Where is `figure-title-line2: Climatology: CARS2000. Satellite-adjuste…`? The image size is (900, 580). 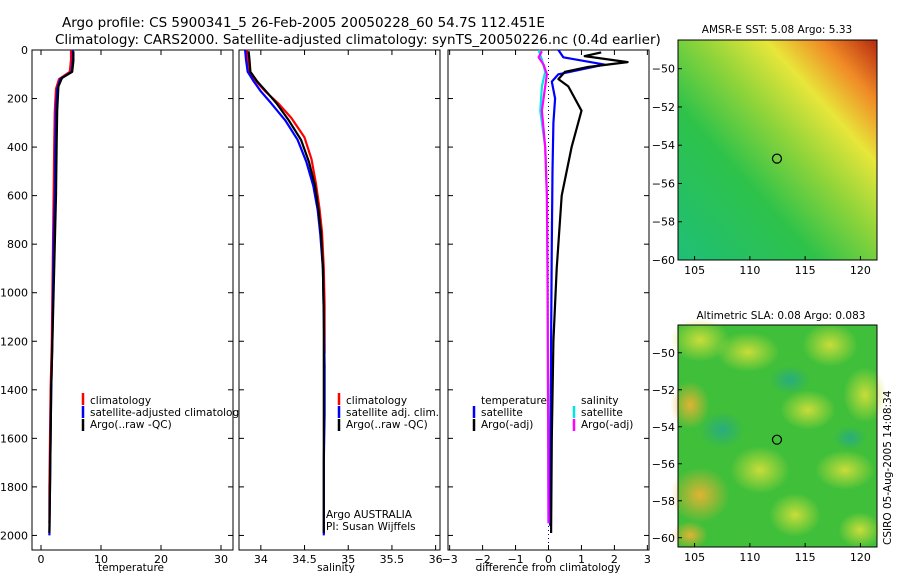
figure-title-line2: Climatology: CARS2000. Satellite-adjuste… is located at coordinates (358, 40).